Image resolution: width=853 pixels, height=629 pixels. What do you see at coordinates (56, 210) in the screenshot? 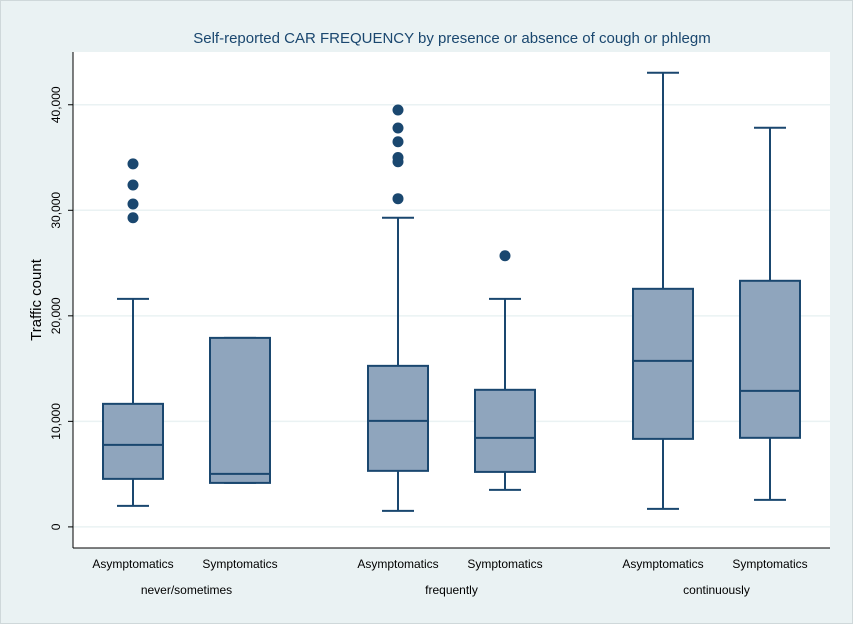
I see `y-tick-label: 30,000` at bounding box center [56, 210].